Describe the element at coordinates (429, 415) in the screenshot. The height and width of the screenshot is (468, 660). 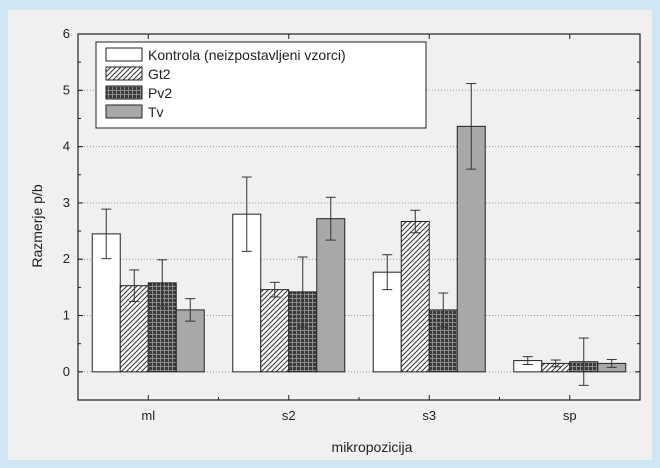
I see `x-tick-label: s3` at that location.